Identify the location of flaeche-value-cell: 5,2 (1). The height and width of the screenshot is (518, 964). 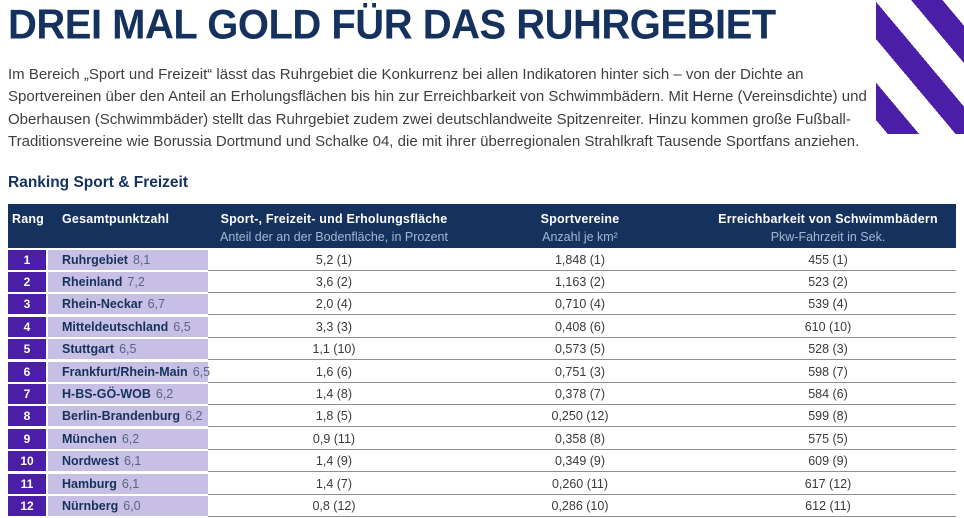
(334, 260).